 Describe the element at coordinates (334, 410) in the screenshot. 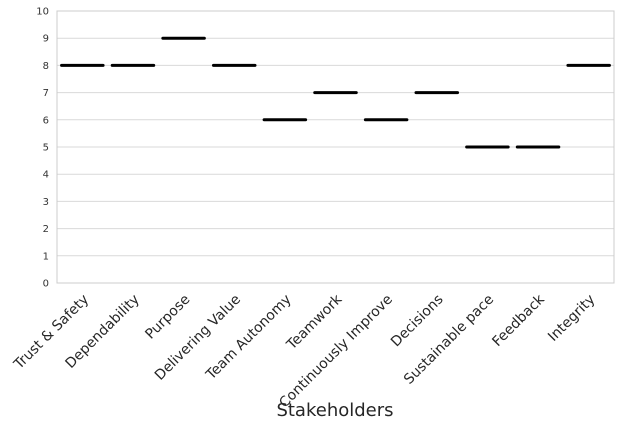

I see `x-axis-label: Stakeholders` at that location.